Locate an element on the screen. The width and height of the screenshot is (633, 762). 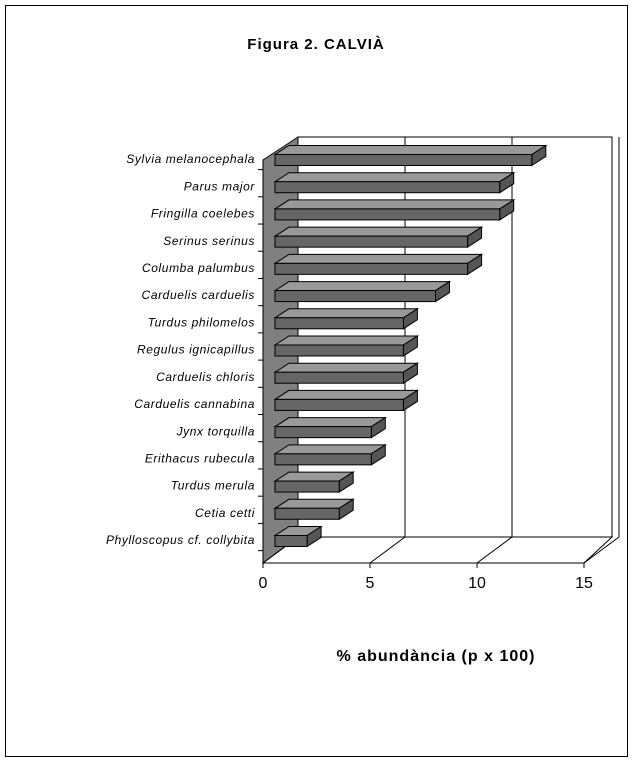
x-tick-label: 0 is located at coordinates (263, 583).